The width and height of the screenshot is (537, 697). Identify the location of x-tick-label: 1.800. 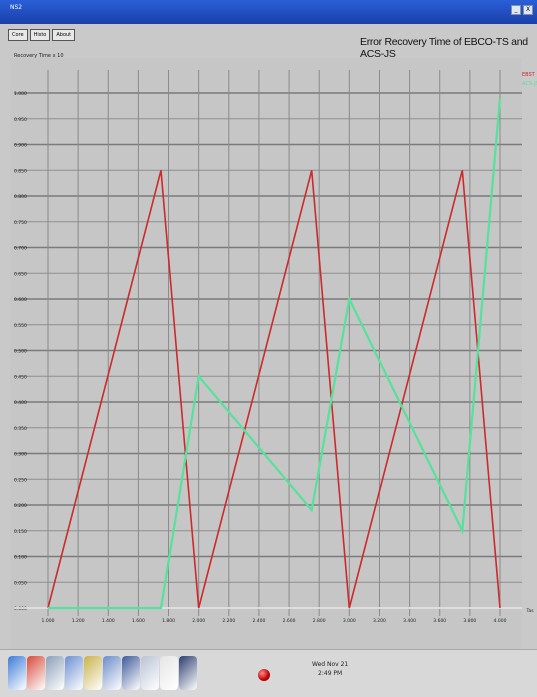
(168, 621).